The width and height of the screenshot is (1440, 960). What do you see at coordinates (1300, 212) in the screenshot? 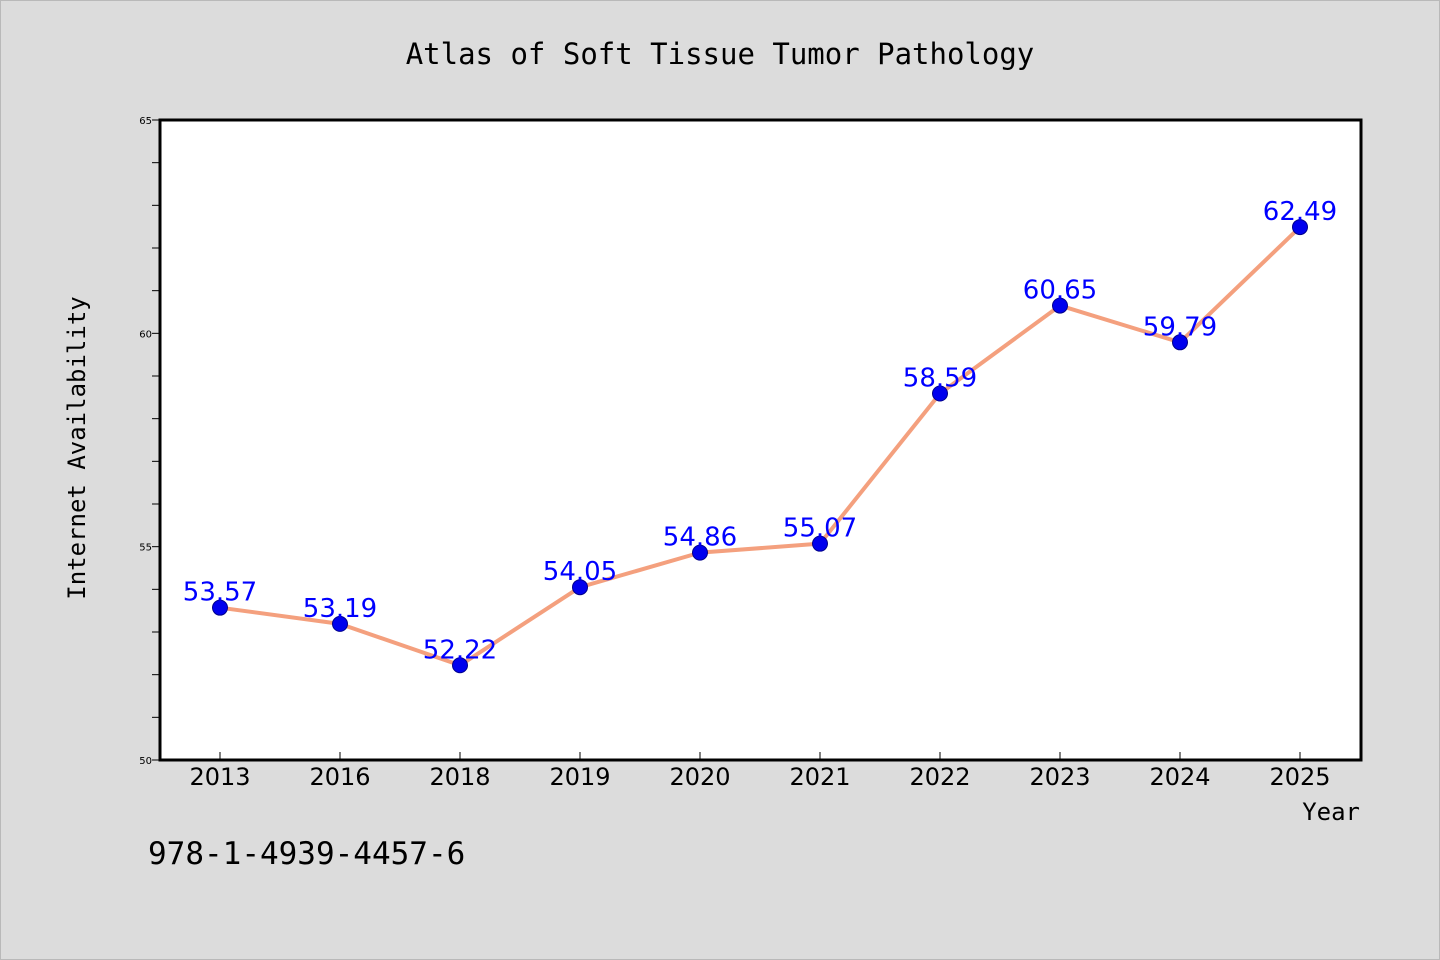
I see `data-label: 62.49` at bounding box center [1300, 212].